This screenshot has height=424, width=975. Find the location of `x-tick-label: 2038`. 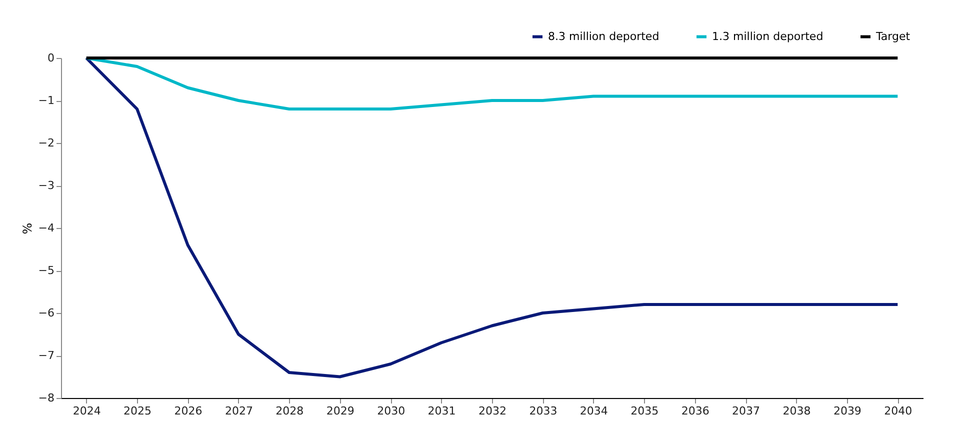

x-tick-label: 2038 is located at coordinates (796, 411).